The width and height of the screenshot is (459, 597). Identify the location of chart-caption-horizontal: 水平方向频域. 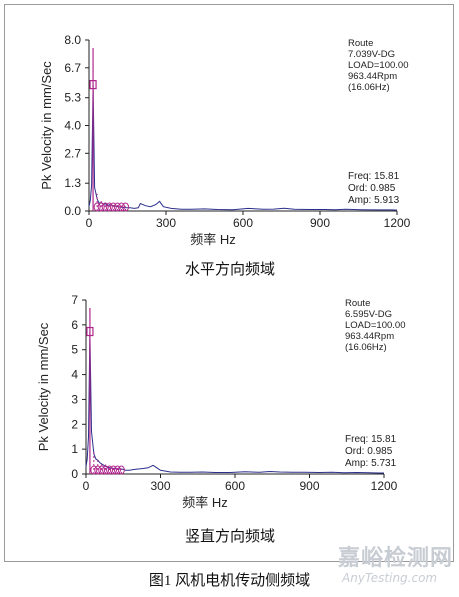
(230, 270).